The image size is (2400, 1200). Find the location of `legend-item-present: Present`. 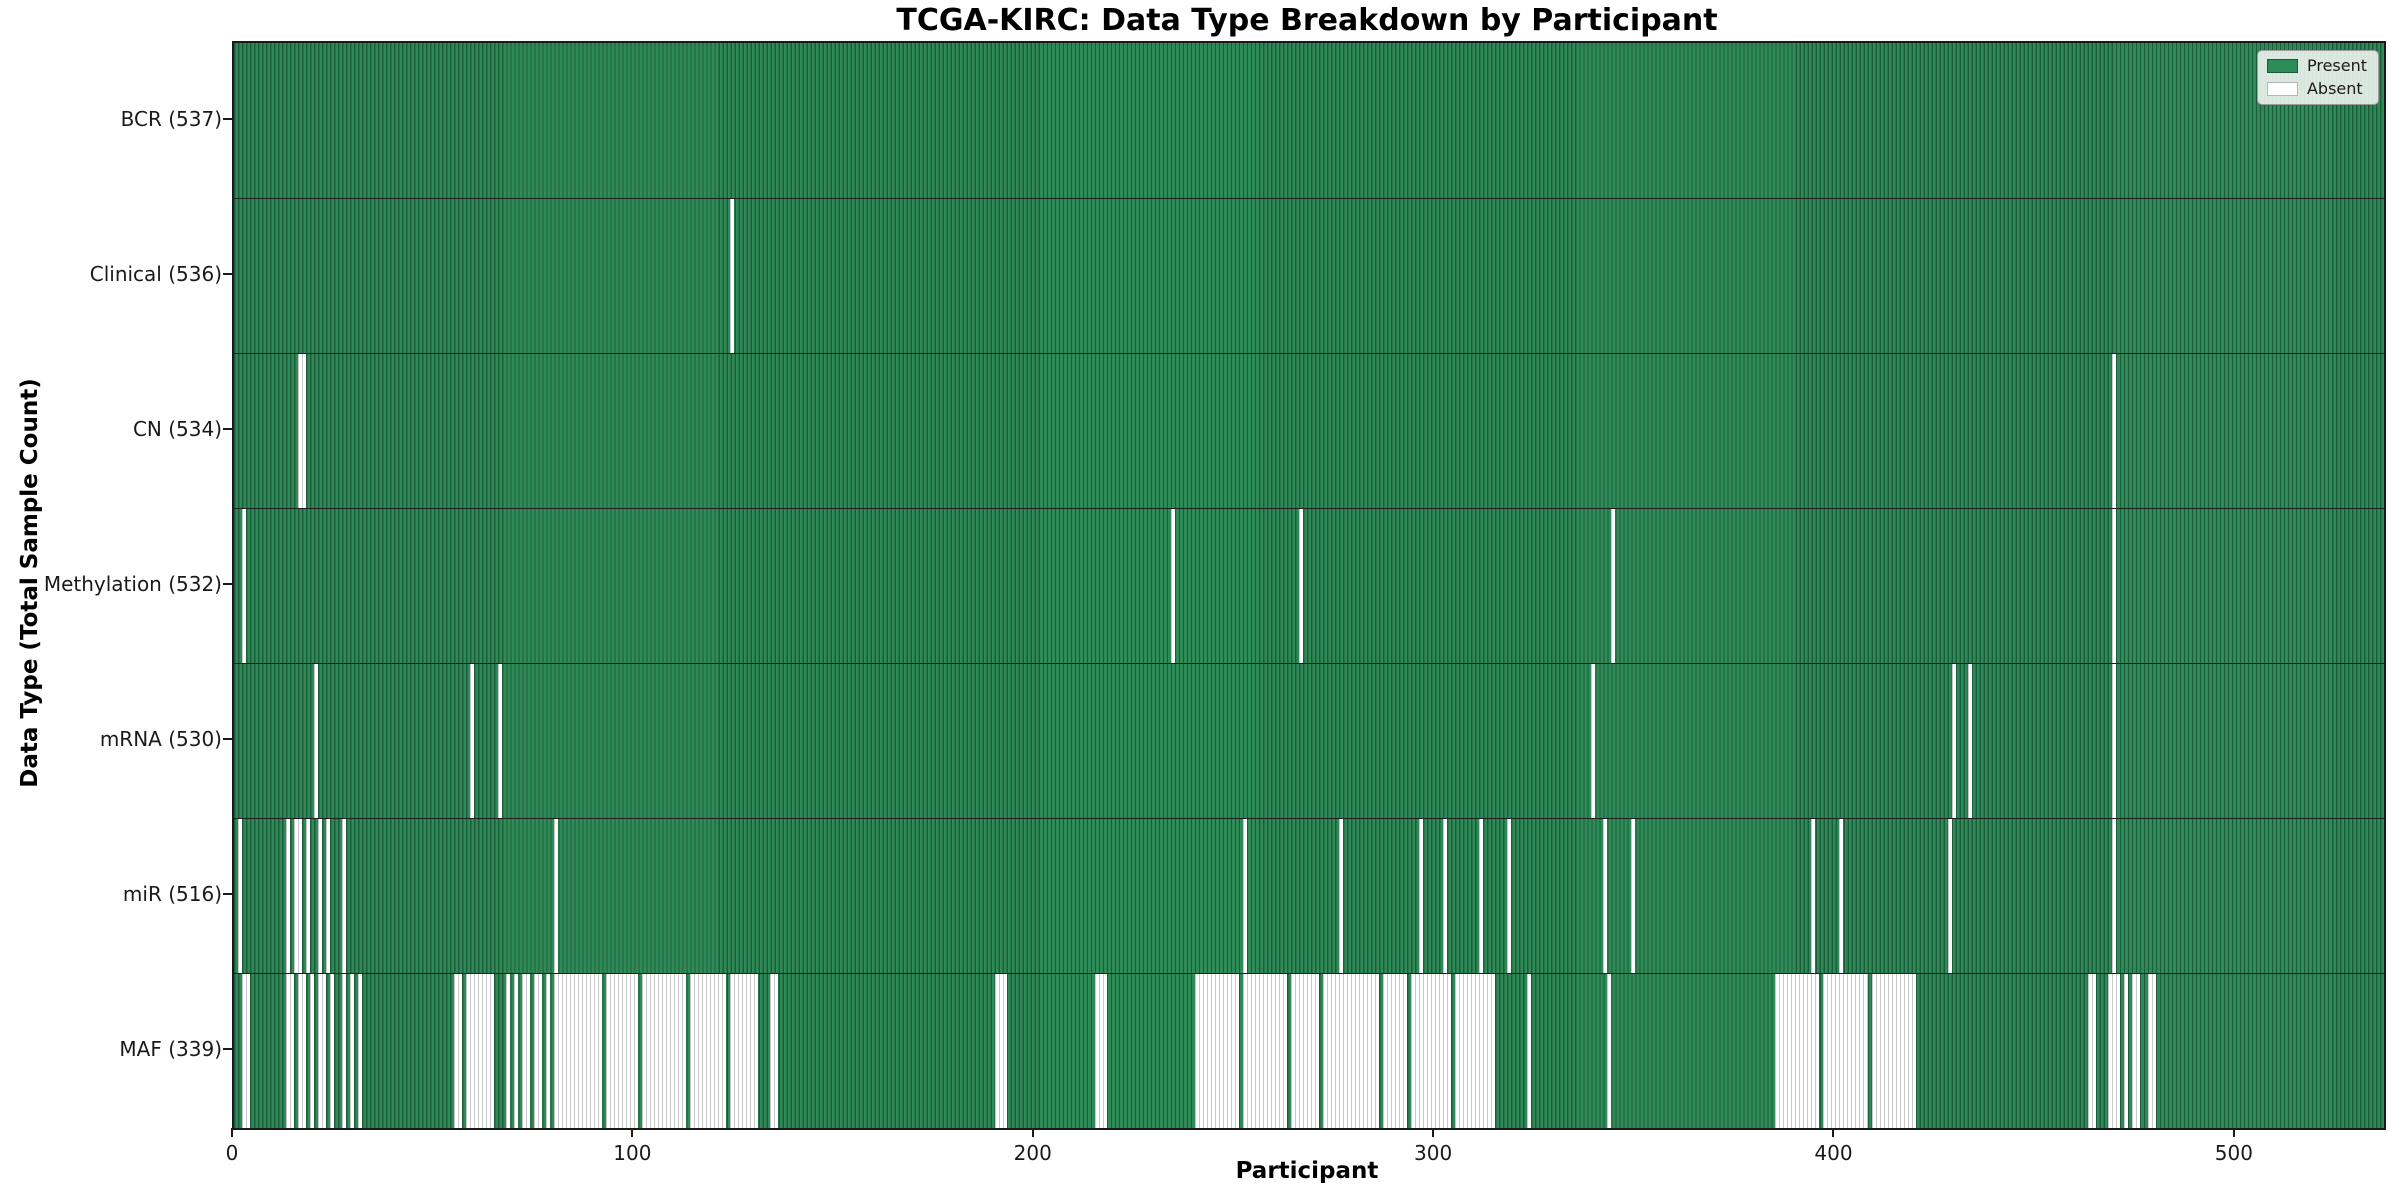

legend-item-present: Present is located at coordinates (2316, 65).